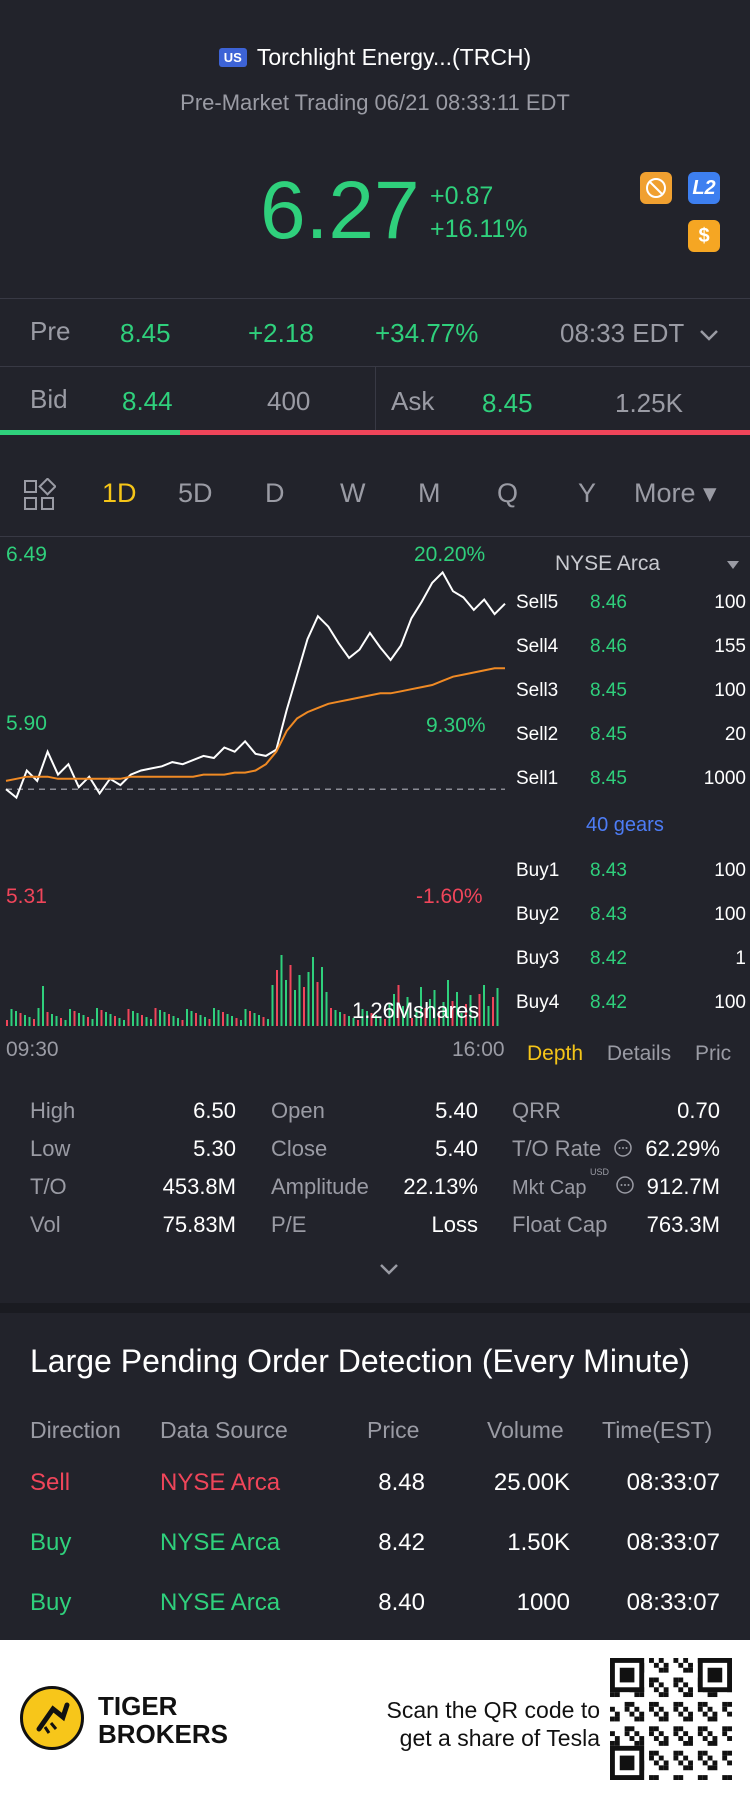  I want to click on tab-details: Details, so click(639, 1053).